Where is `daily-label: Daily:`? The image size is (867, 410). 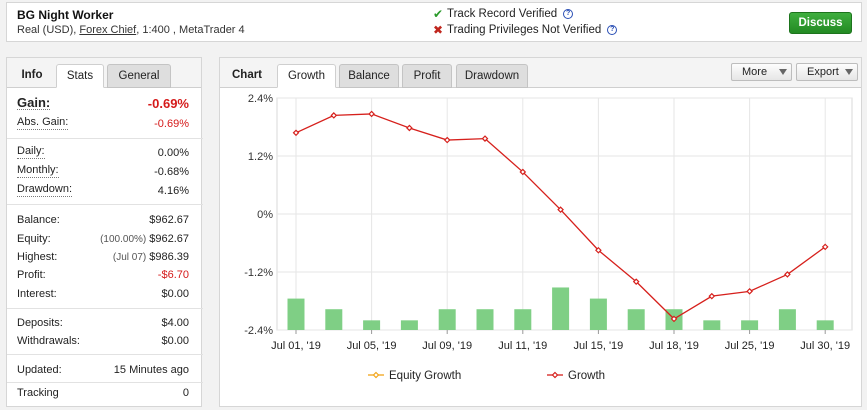 daily-label: Daily: is located at coordinates (31, 152).